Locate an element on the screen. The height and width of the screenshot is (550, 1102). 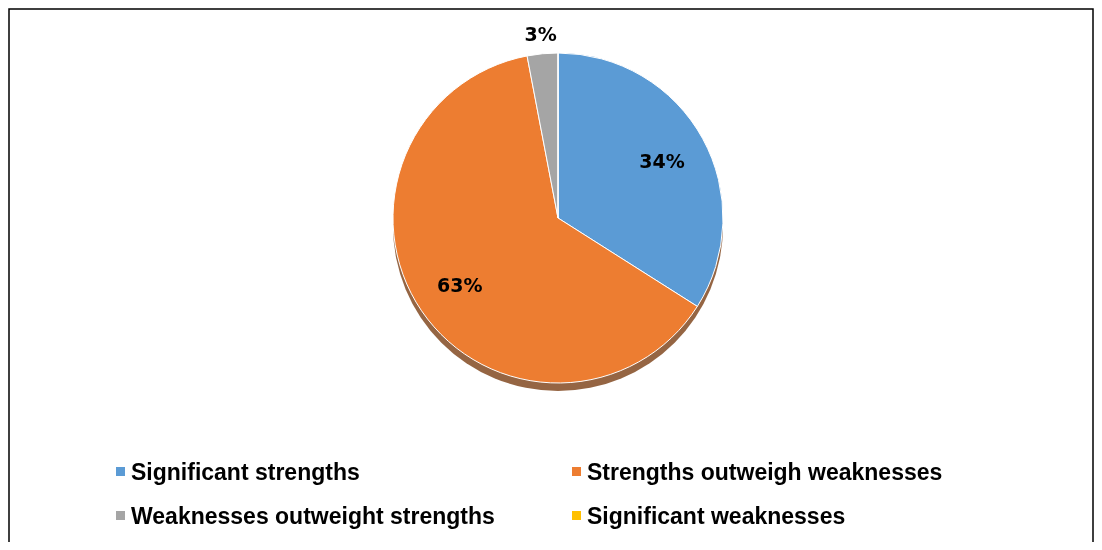
legend-label: Significant strengths is located at coordinates (245, 472).